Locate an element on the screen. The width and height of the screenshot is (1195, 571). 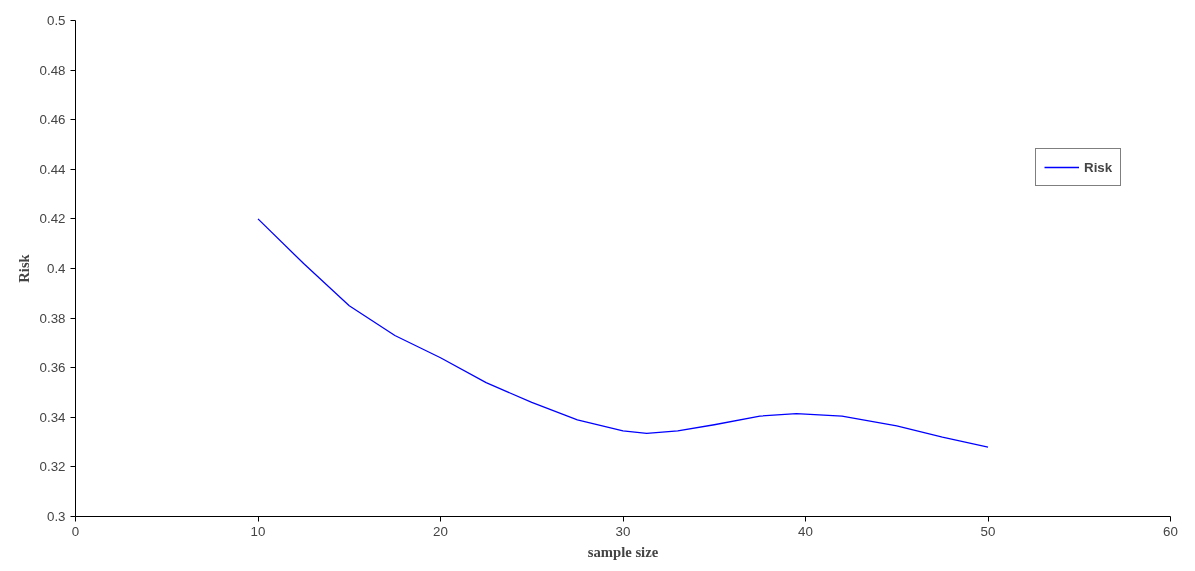
y-tick-label: 0.34 is located at coordinates (53, 417).